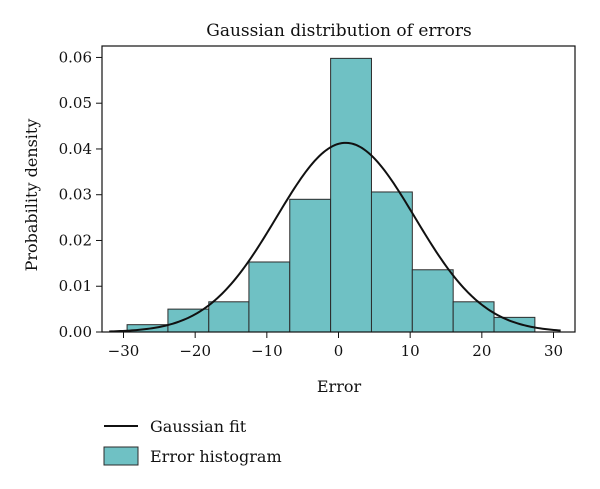  I want to click on x-tick-label: 30, so click(553, 351).